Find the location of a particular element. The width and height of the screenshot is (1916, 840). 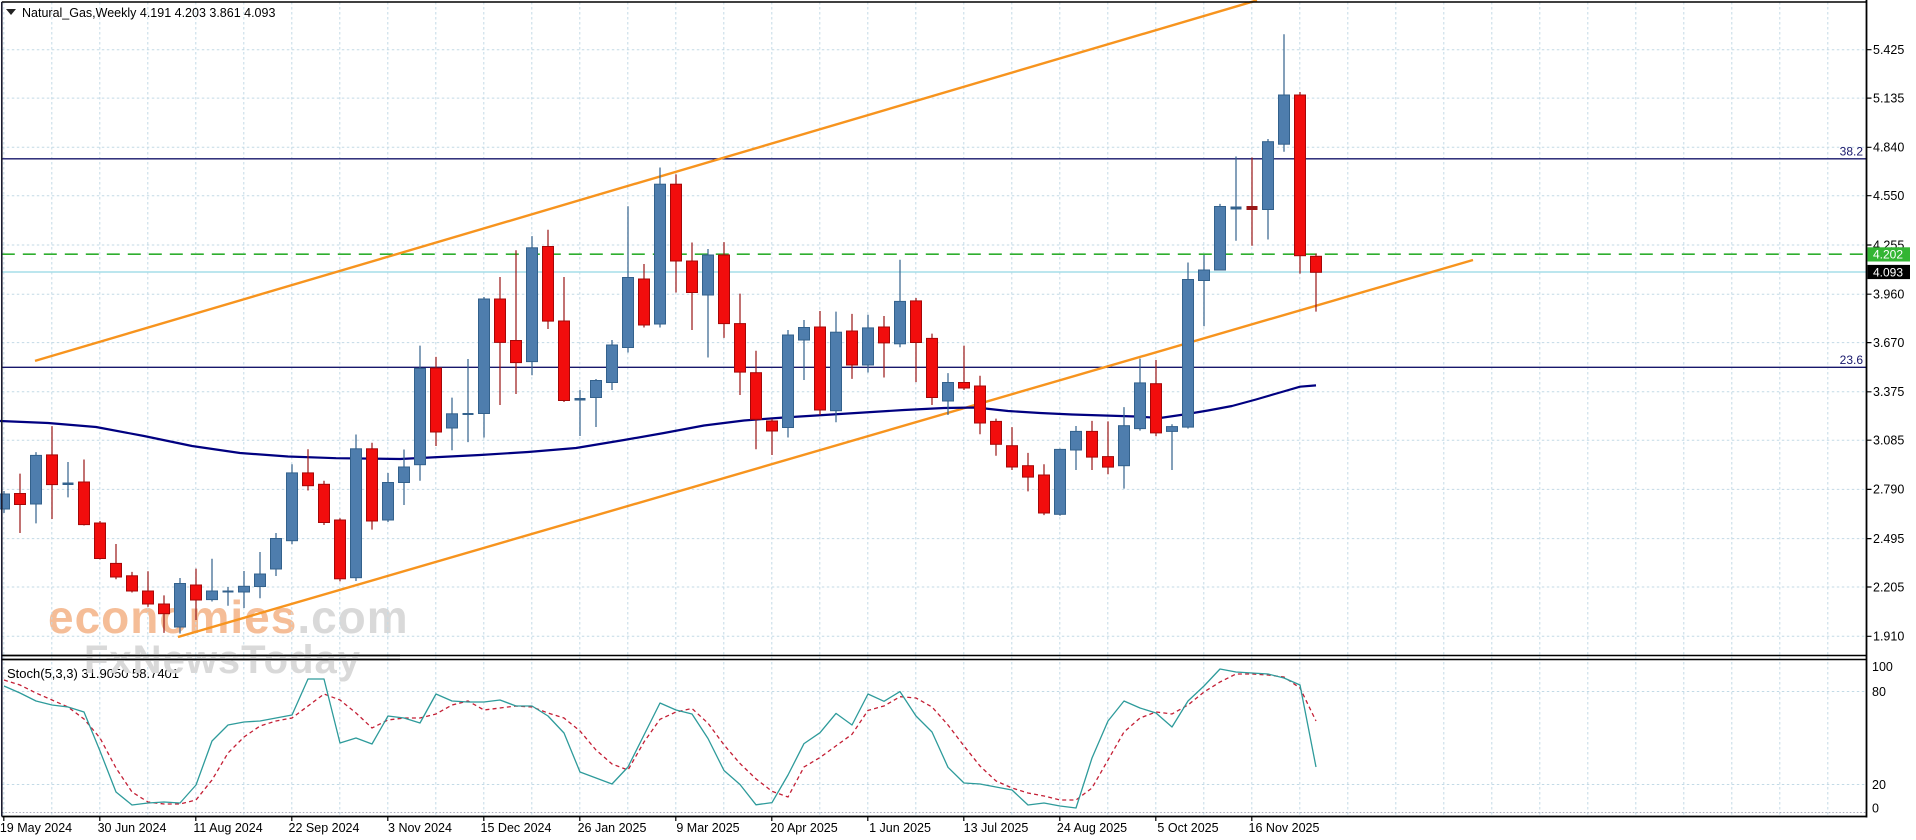

svg-text: 23.6 is located at coordinates (1852, 360).